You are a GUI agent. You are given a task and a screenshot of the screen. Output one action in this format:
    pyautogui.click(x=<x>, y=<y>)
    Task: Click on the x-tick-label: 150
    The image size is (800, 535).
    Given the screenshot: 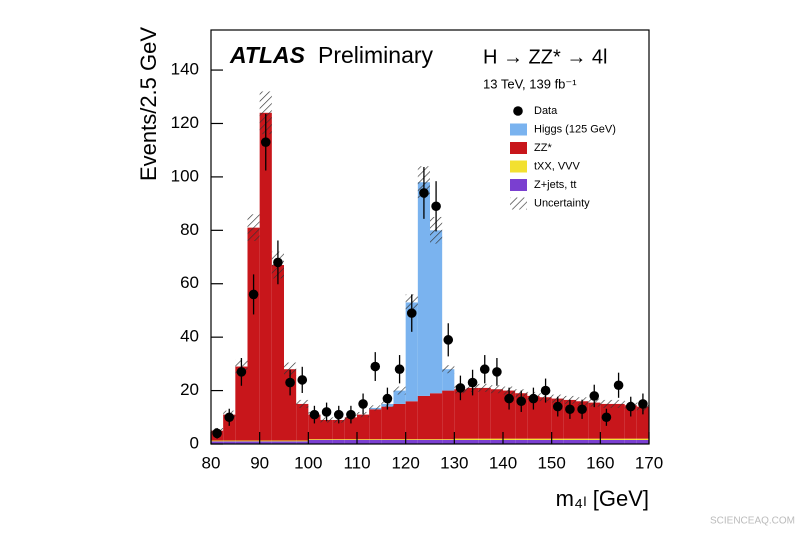 What is the action you would take?
    pyautogui.click(x=551, y=462)
    